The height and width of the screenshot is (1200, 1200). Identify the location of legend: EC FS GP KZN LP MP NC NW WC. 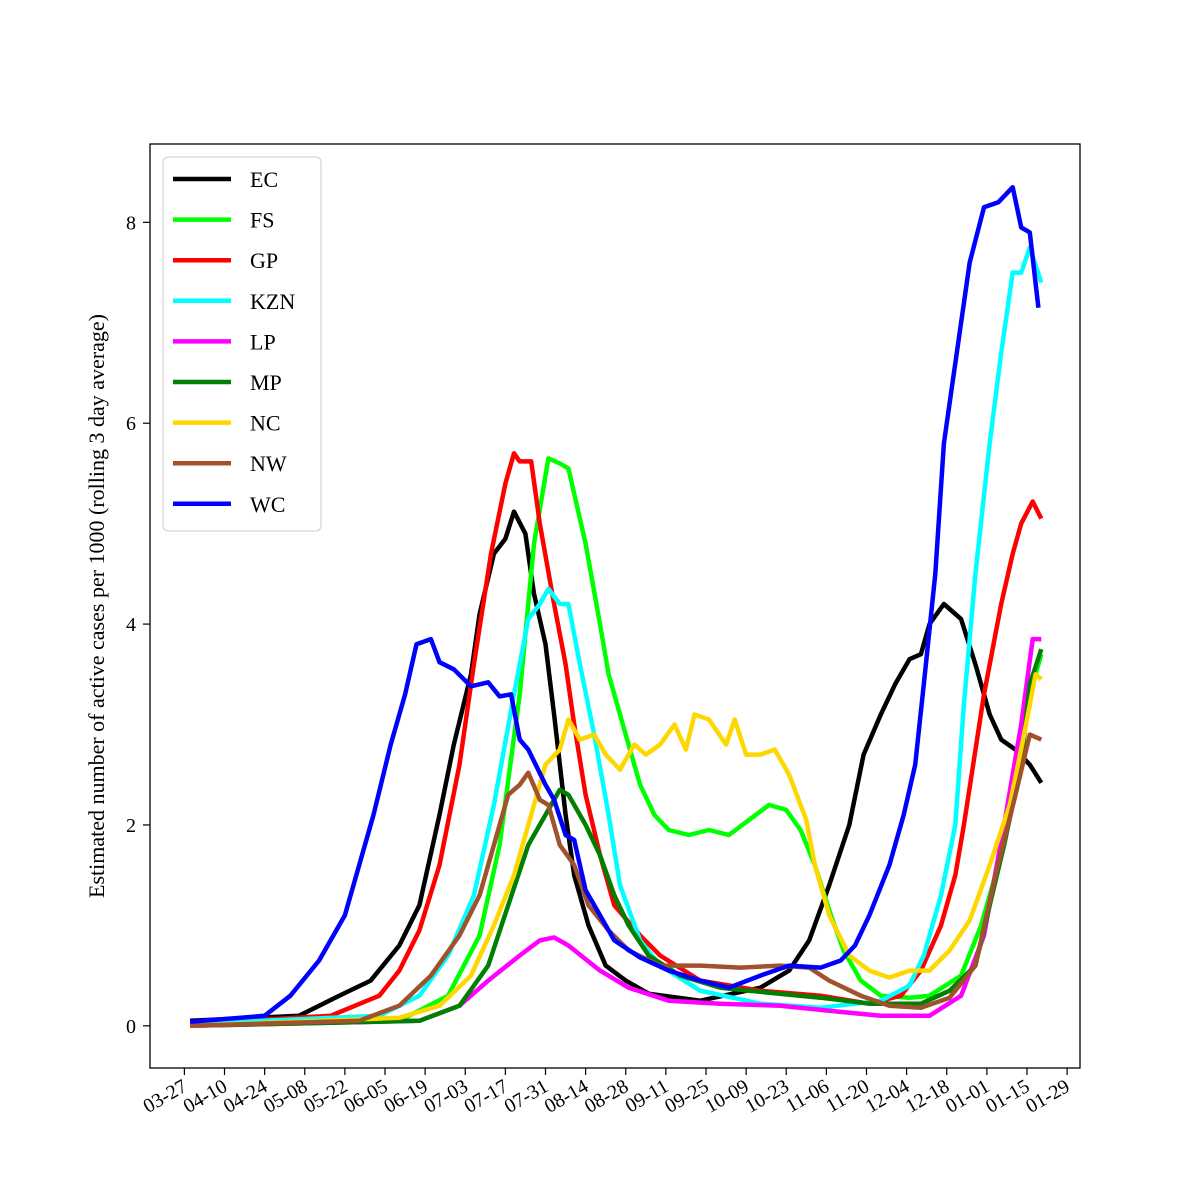
(242, 344).